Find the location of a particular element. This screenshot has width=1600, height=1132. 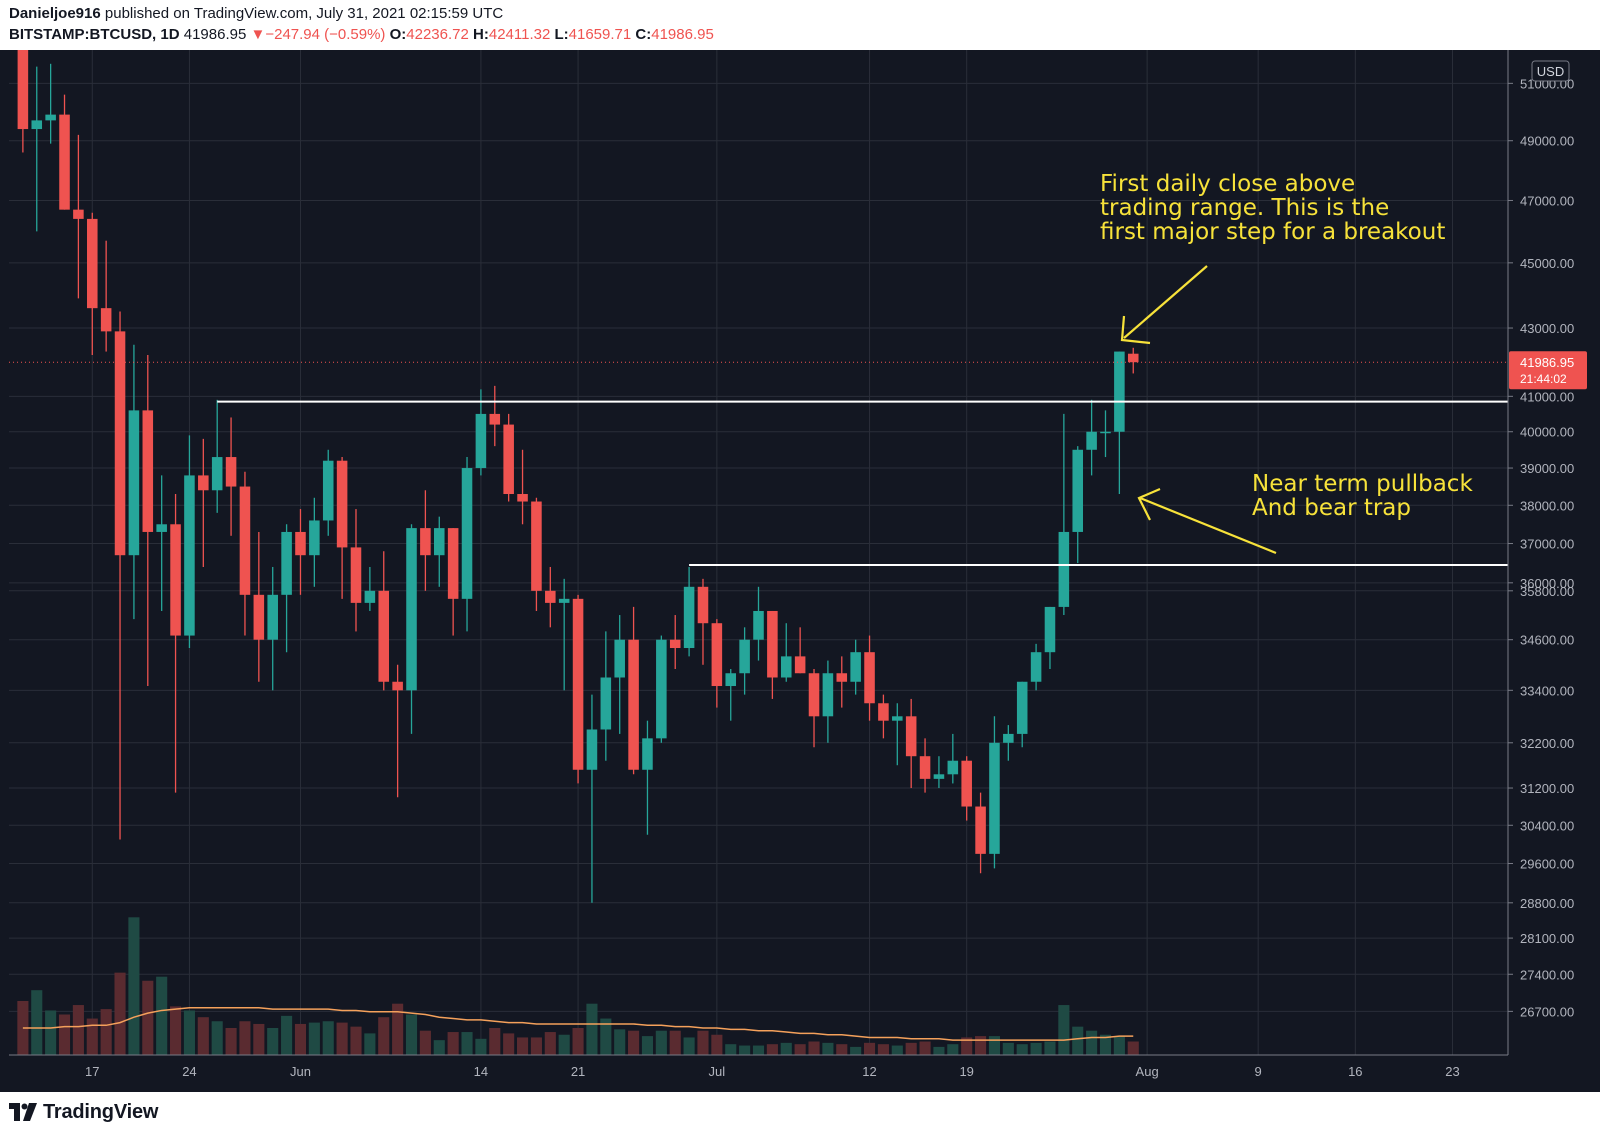

breakout-arrow-icon is located at coordinates (1164, 305).